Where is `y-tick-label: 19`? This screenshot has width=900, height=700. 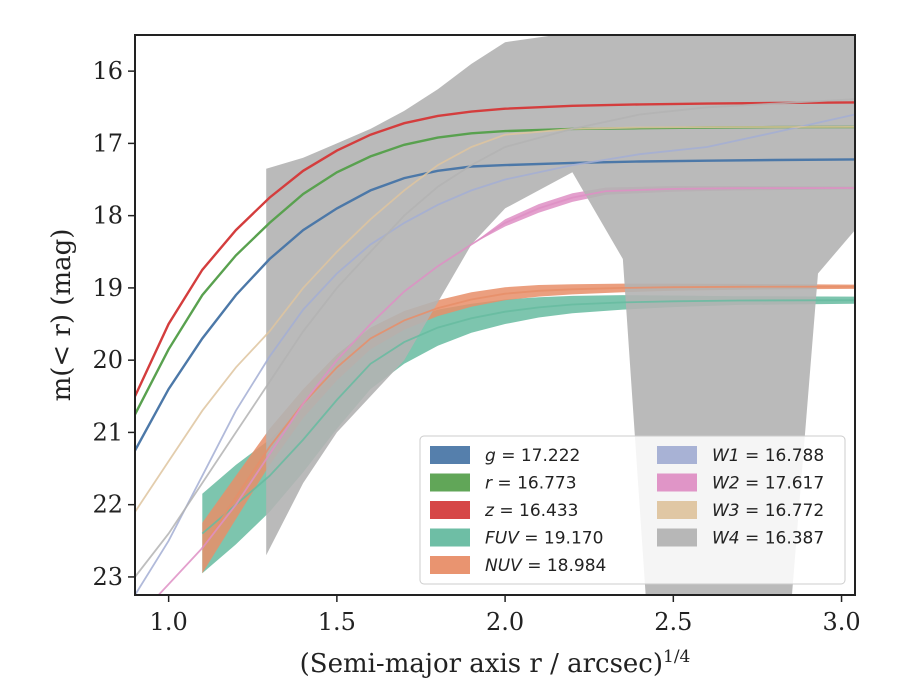
y-tick-label: 19 is located at coordinates (107, 288).